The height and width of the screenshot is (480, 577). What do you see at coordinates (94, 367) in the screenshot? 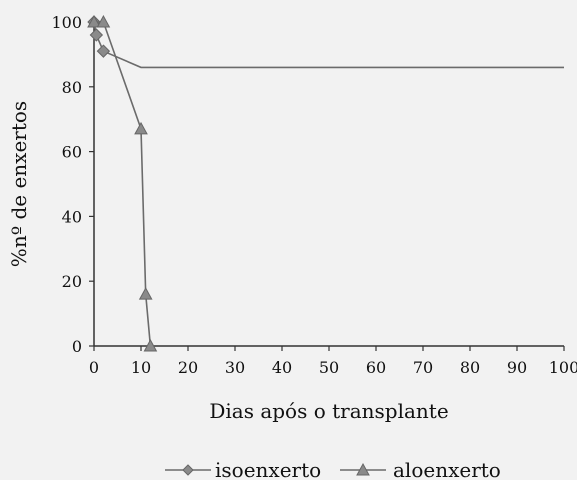
I see `x-tick-label: 0` at bounding box center [94, 367].